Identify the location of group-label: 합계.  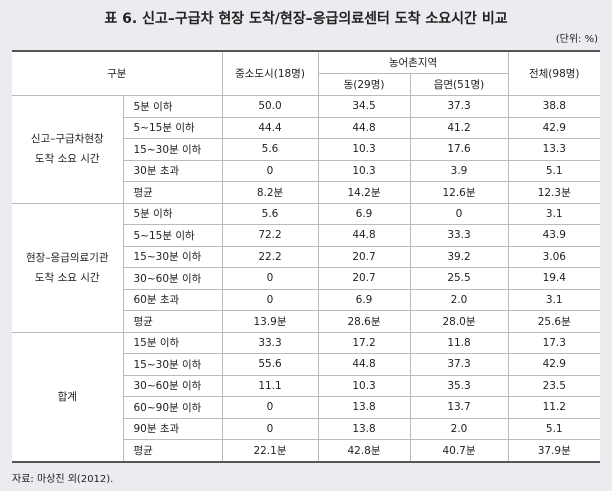
(68, 396).